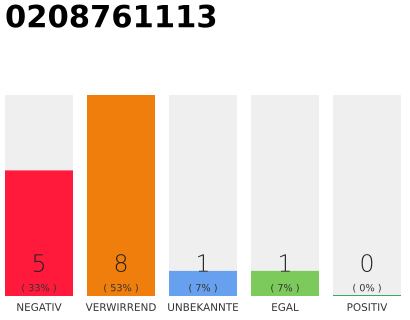  Describe the element at coordinates (39, 288) in the screenshot. I see `annotation: ( 33% )` at that location.